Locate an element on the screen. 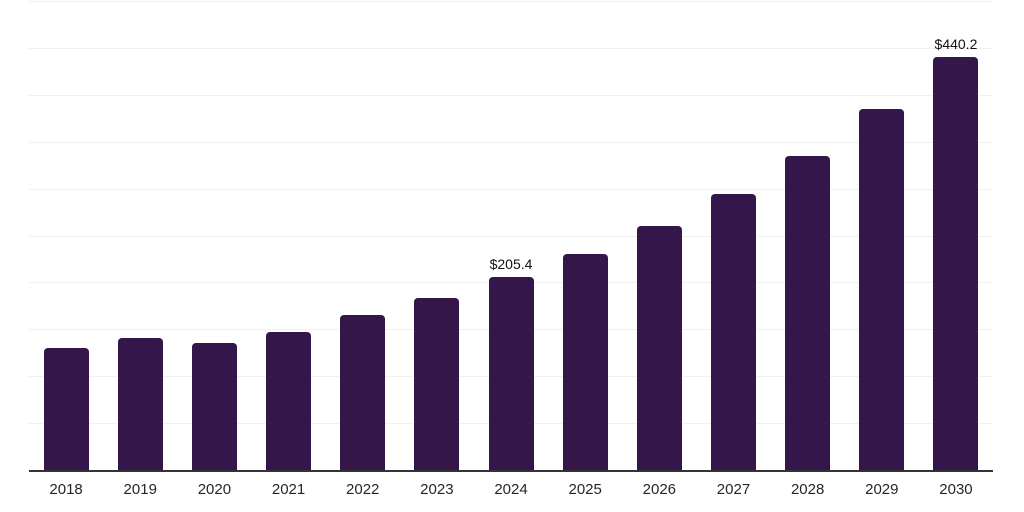 Image resolution: width=1024 pixels, height=512 pixels. bar-slot-2026 is located at coordinates (659, 235).